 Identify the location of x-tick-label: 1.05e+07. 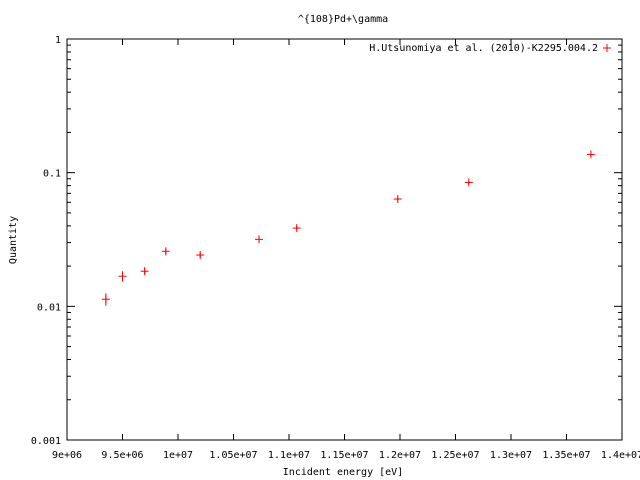
(233, 455).